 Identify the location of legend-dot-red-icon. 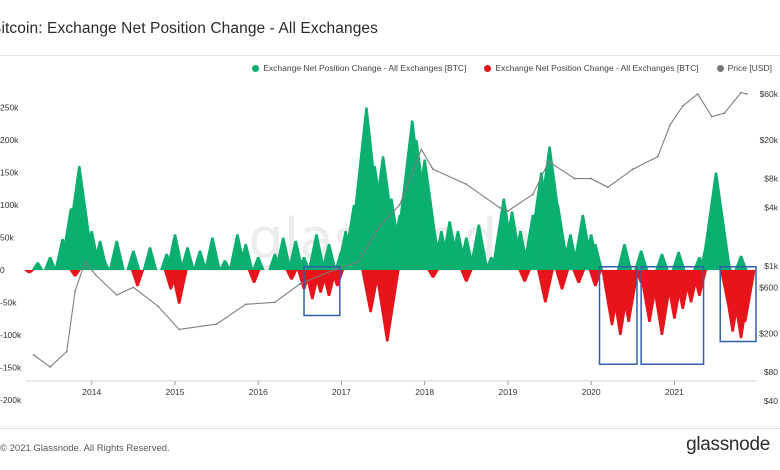
(488, 68).